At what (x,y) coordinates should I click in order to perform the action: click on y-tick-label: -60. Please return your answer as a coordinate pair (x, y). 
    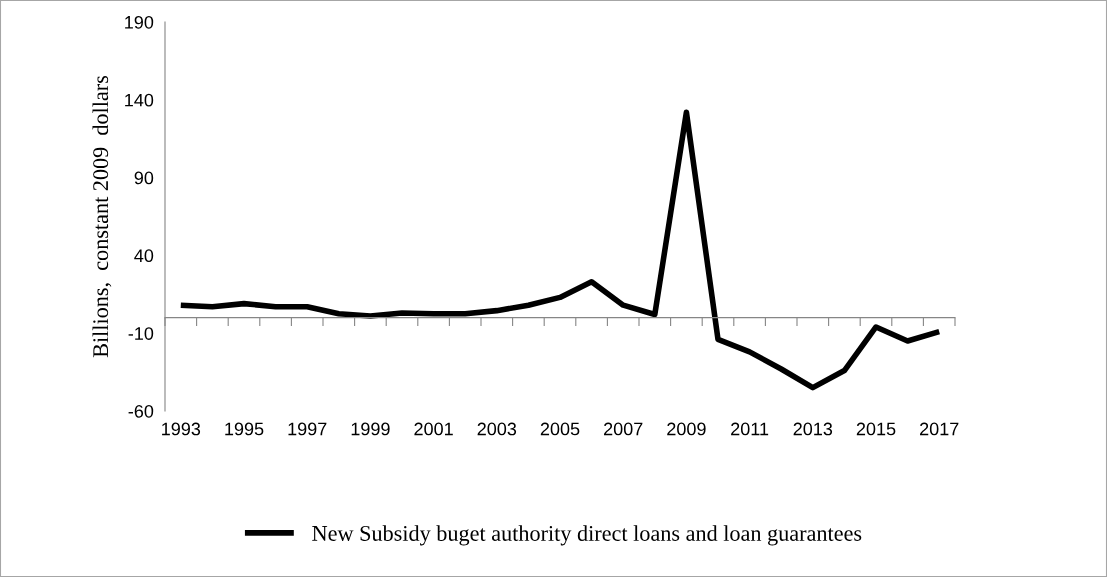
    Looking at the image, I should click on (141, 411).